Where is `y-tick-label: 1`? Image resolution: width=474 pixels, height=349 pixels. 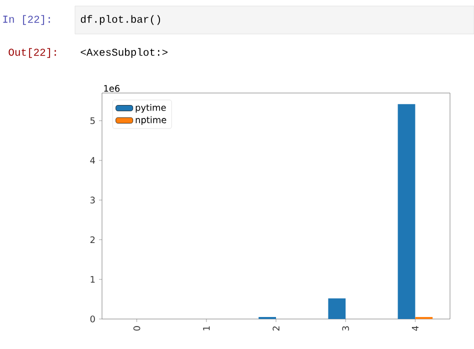 y-tick-label: 1 is located at coordinates (92, 279).